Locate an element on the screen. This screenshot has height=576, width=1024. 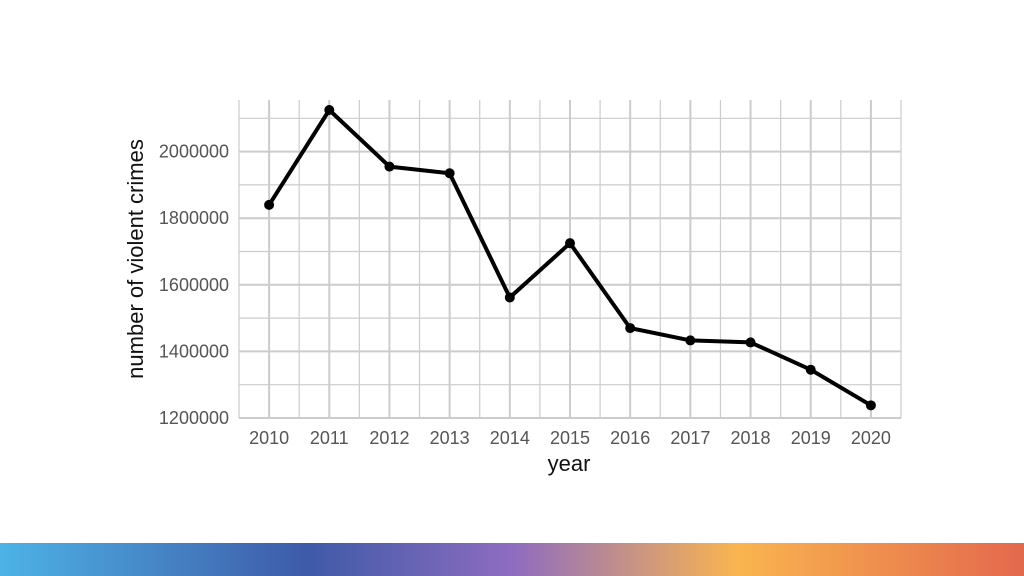
data-point-2015 is located at coordinates (570, 243).